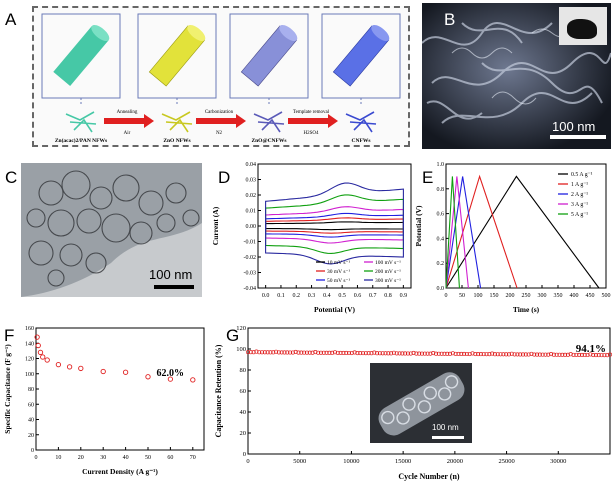  I want to click on panel-label-g: G, so click(233, 335).